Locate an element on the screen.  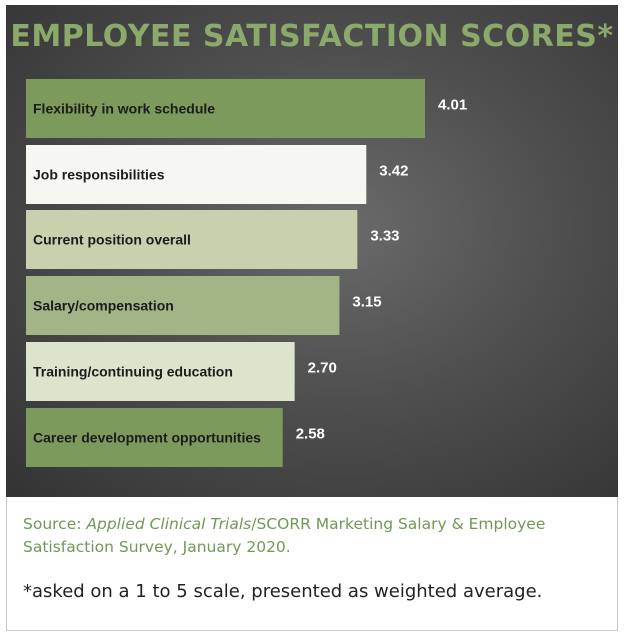
value-label-job-responsibilities: 3.42 is located at coordinates (393, 171).